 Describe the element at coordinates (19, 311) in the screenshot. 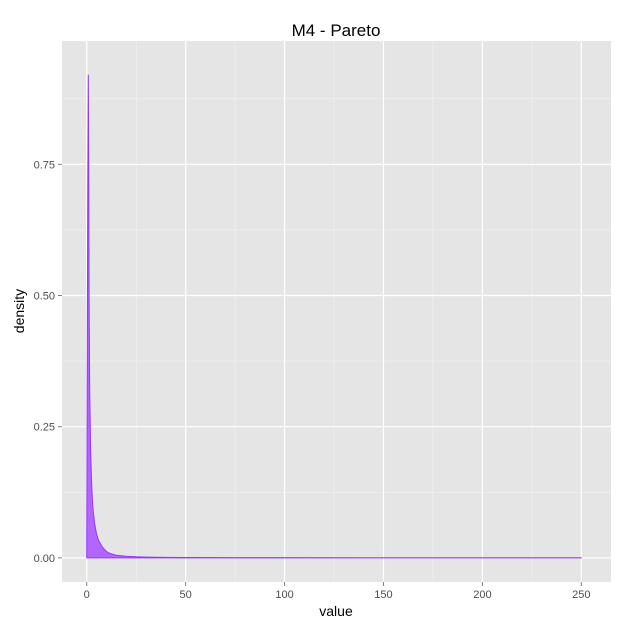

I see `y-axis-title: density` at that location.